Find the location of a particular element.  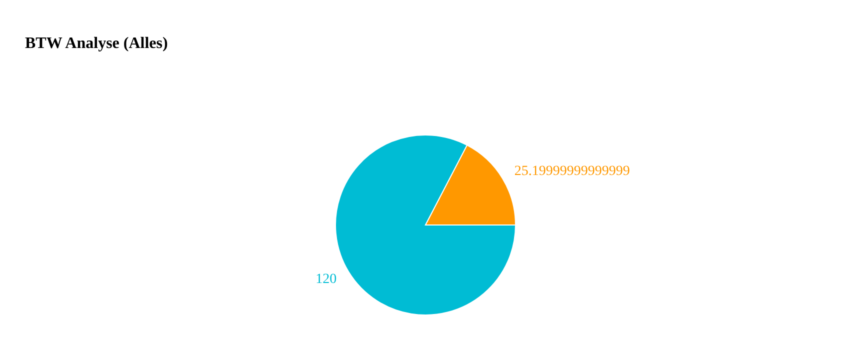

data-label: 25.19999999999999 is located at coordinates (572, 172).